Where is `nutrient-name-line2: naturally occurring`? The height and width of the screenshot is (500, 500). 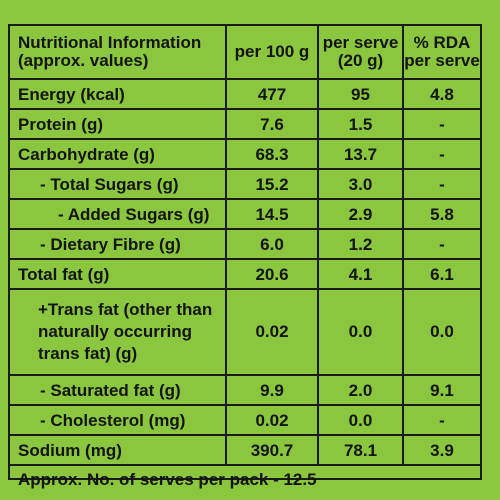 nutrient-name-line2: naturally occurring is located at coordinates (115, 331).